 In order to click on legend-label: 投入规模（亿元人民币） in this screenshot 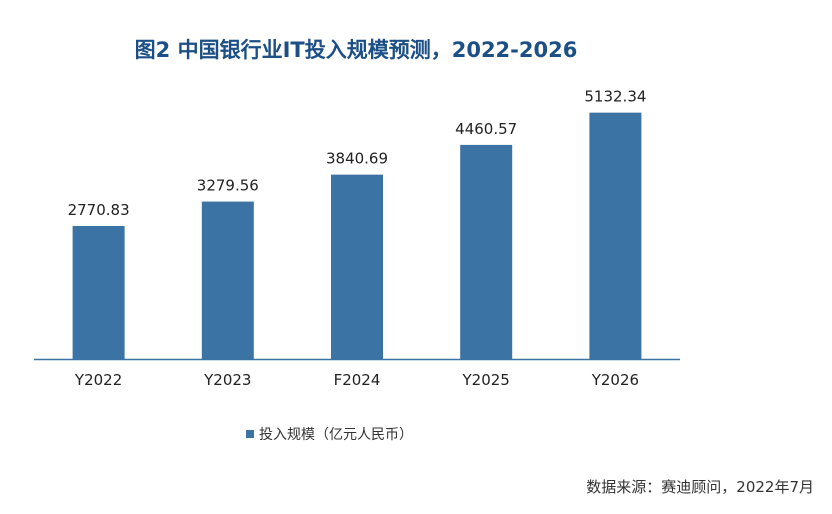, I will do `click(336, 435)`.